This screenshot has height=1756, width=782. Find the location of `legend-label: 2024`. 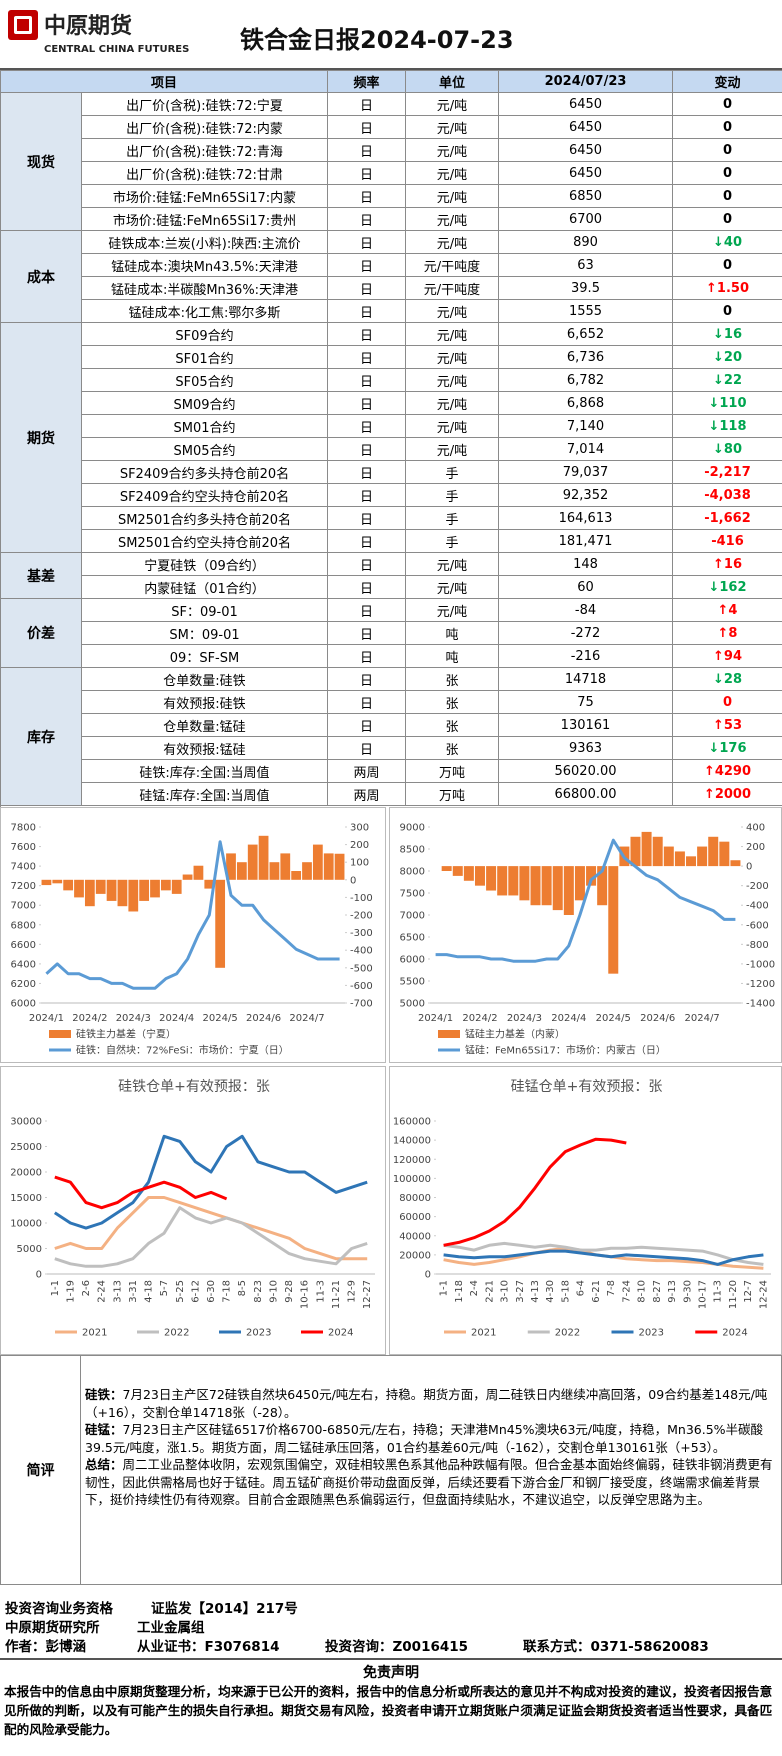

legend-label: 2024 is located at coordinates (734, 1333).